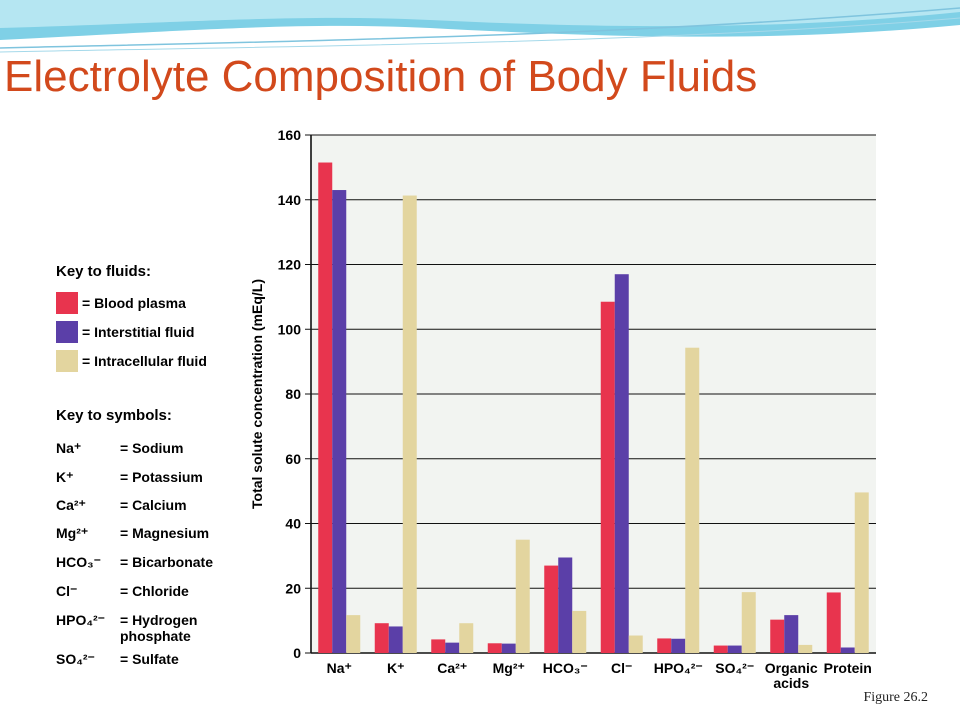 This screenshot has height=720, width=960. What do you see at coordinates (138, 332) in the screenshot?
I see `legend-label-interstitial: = Interstitial fluid` at bounding box center [138, 332].